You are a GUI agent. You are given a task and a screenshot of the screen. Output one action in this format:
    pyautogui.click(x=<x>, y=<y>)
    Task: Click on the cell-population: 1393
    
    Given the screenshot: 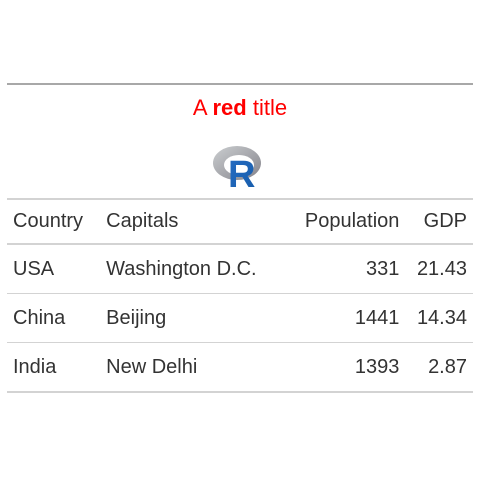 What is the action you would take?
    pyautogui.click(x=342, y=367)
    